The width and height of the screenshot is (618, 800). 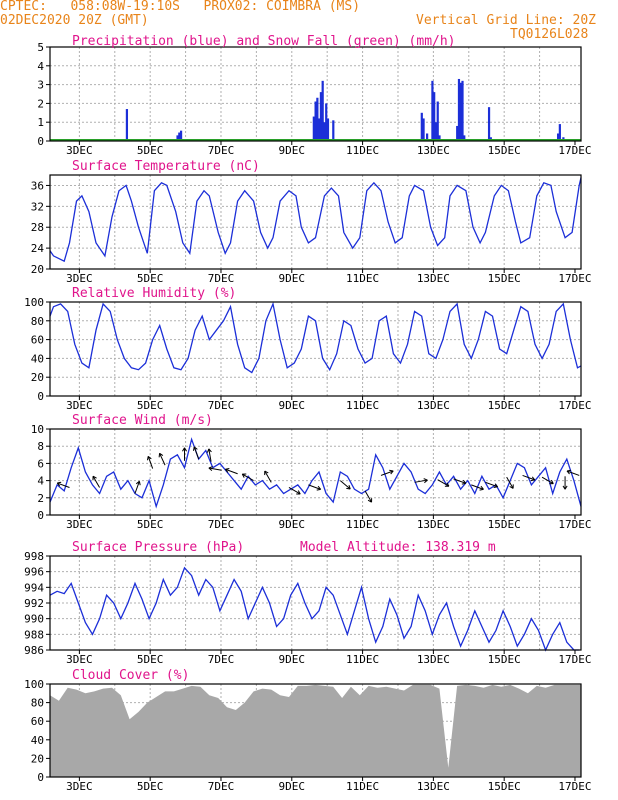 I want to click on y-tick-label: 3, so click(x=40, y=85).